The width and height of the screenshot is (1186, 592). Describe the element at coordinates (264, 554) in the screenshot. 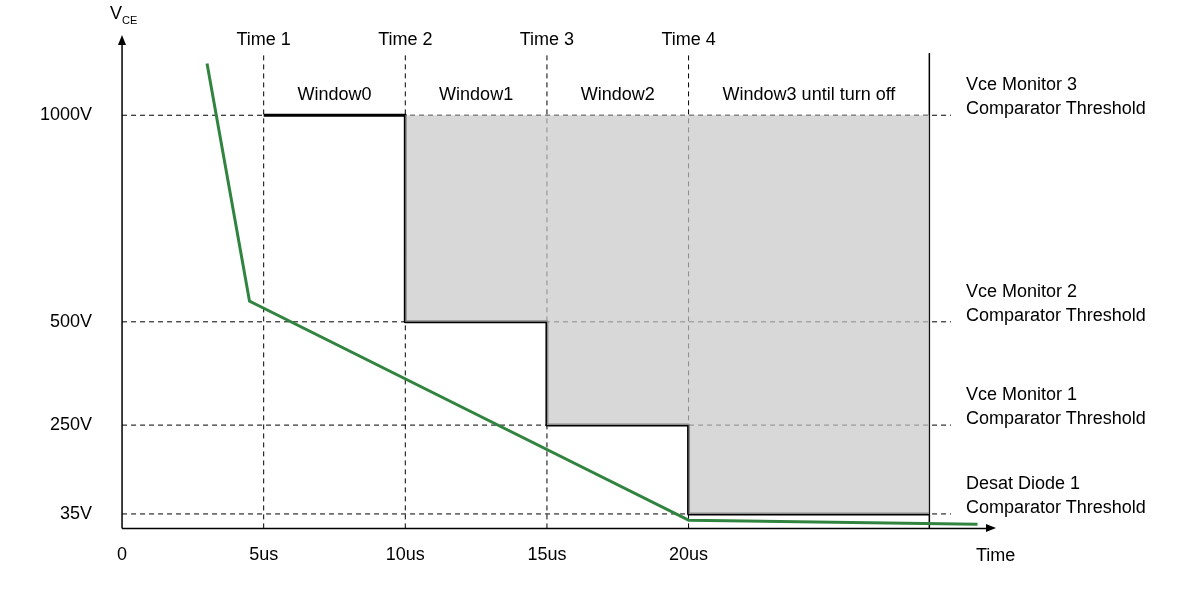

I see `x-tick-label: 5us` at that location.